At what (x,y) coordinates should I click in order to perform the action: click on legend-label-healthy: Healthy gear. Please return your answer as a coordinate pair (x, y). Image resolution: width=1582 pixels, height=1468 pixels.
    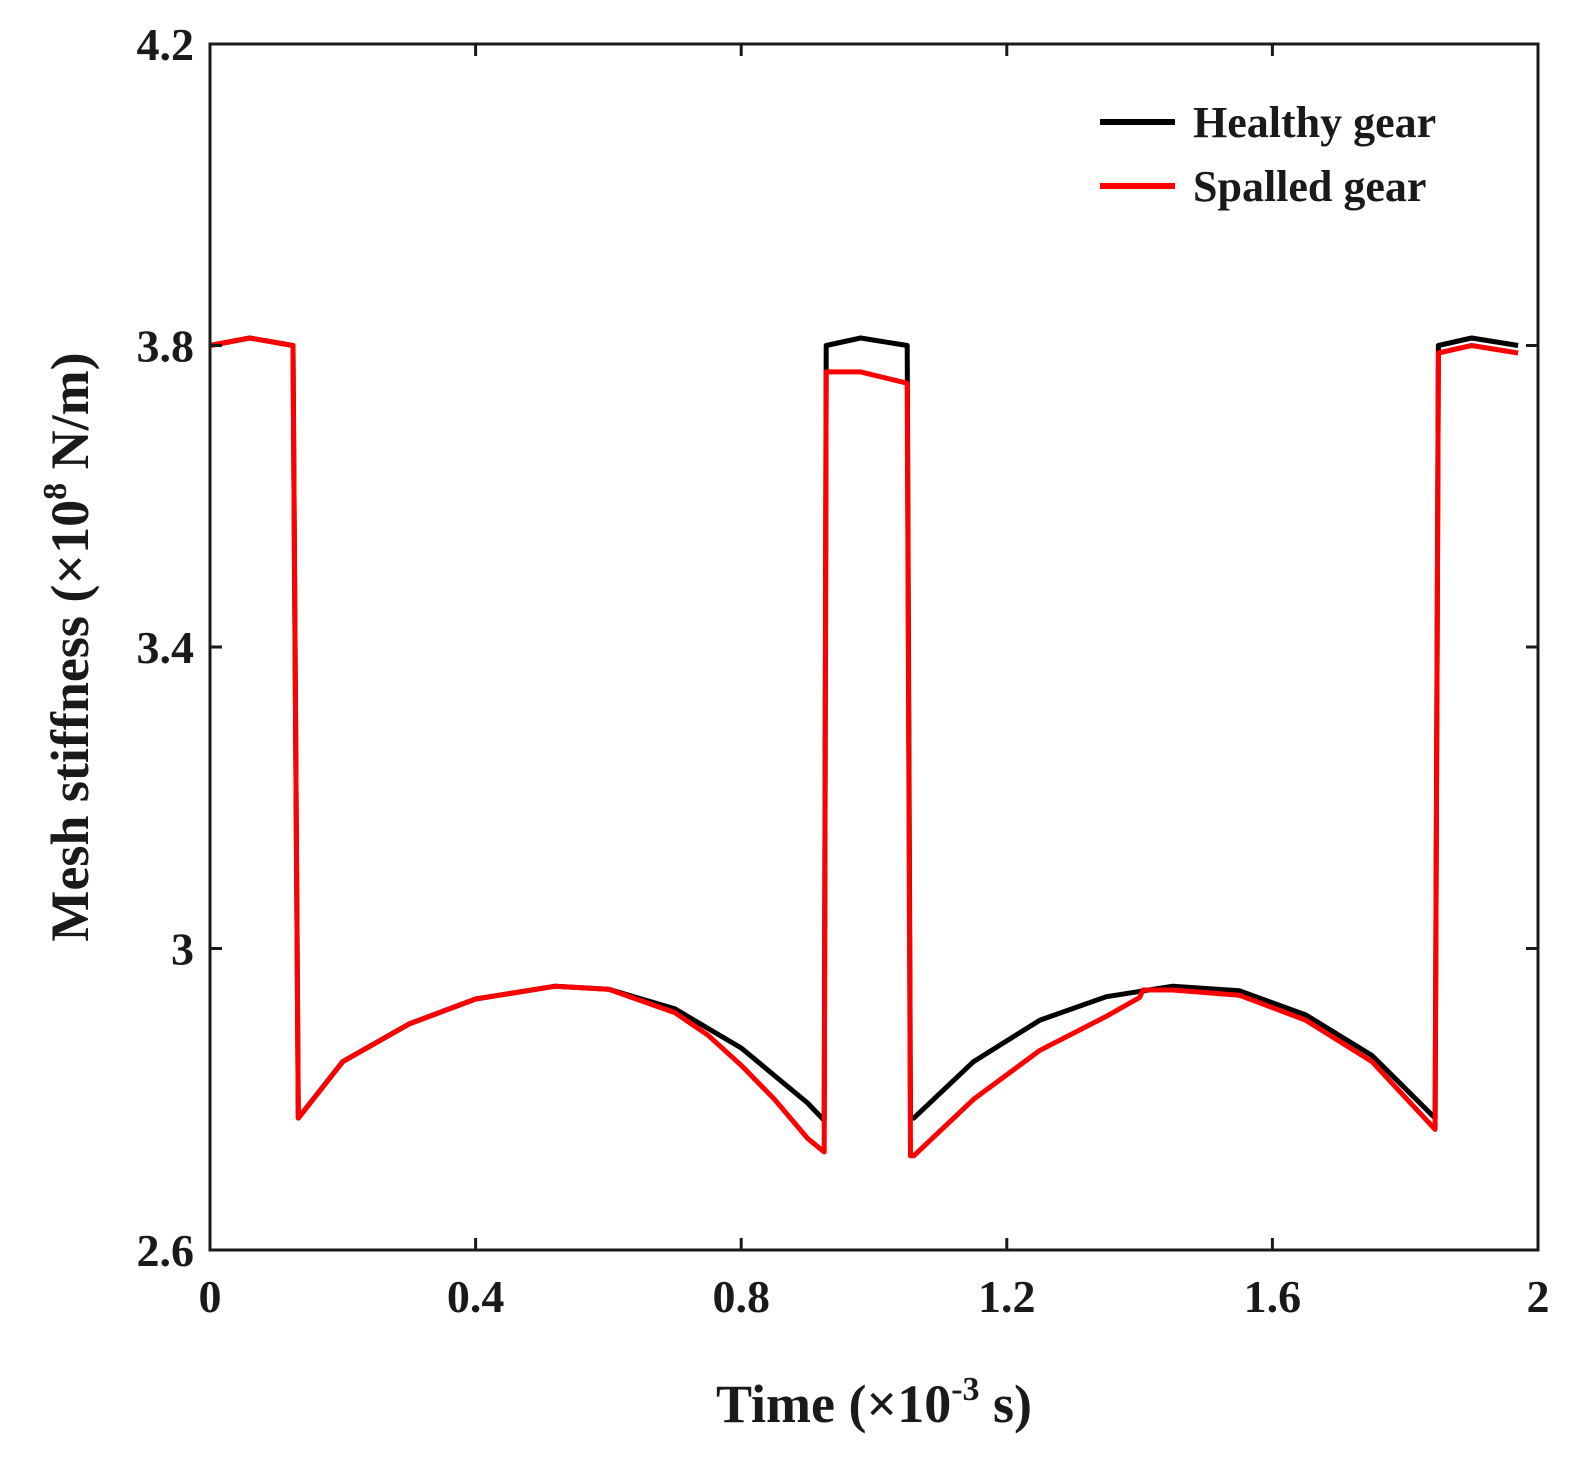
    Looking at the image, I should click on (1314, 122).